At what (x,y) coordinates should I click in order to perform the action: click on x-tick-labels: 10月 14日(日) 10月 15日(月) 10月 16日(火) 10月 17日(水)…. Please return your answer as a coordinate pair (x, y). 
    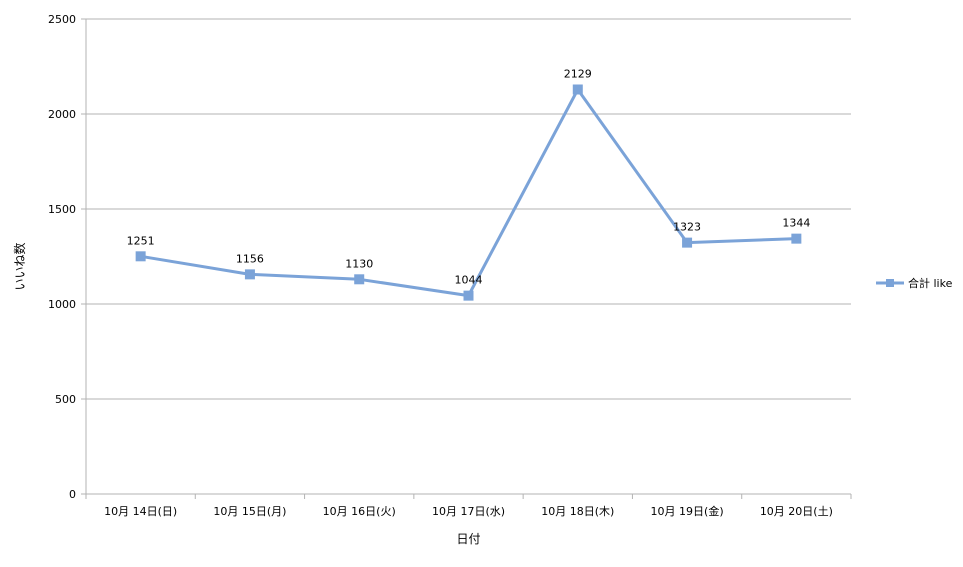
    Looking at the image, I should click on (468, 511).